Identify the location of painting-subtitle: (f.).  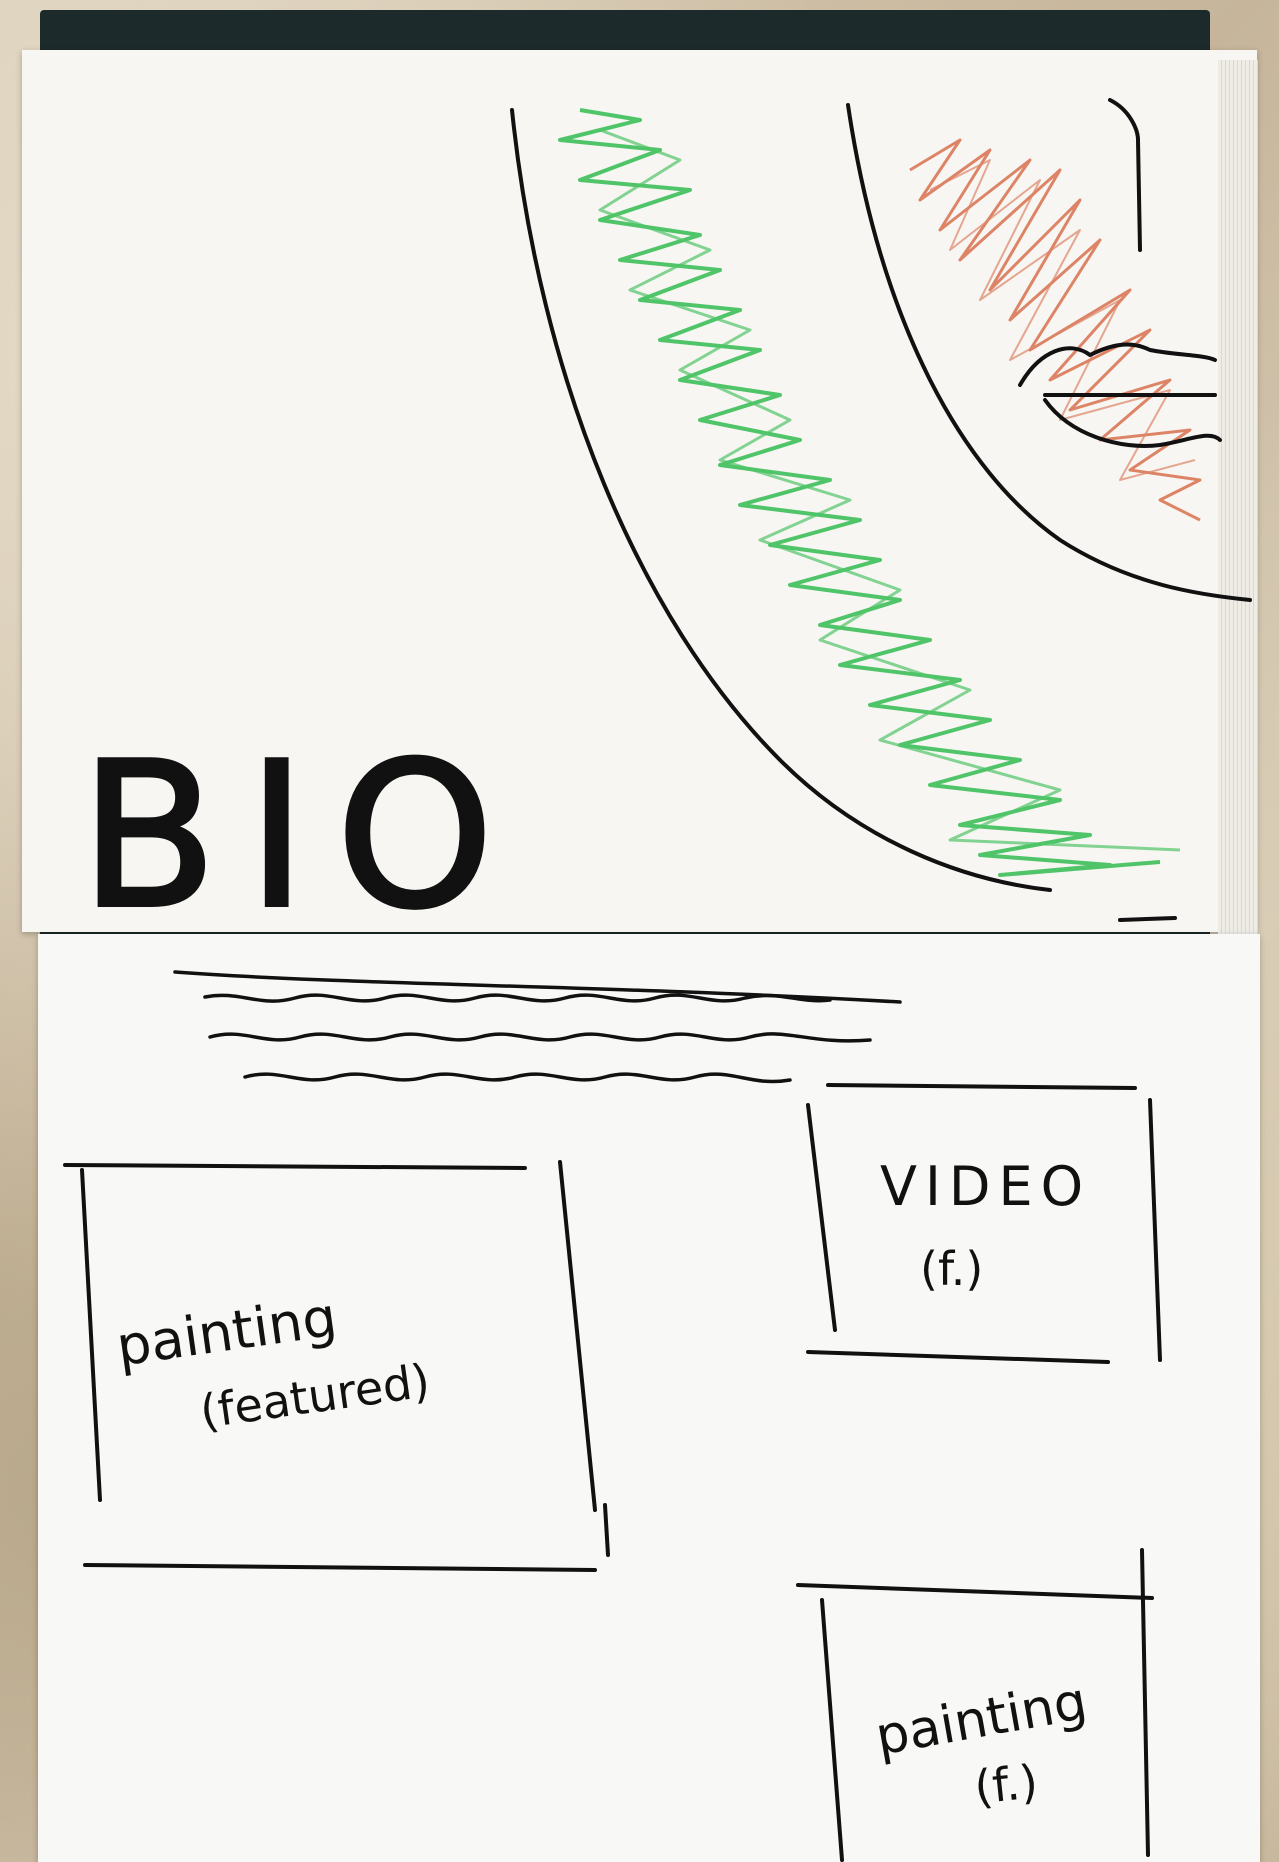
(1006, 1784).